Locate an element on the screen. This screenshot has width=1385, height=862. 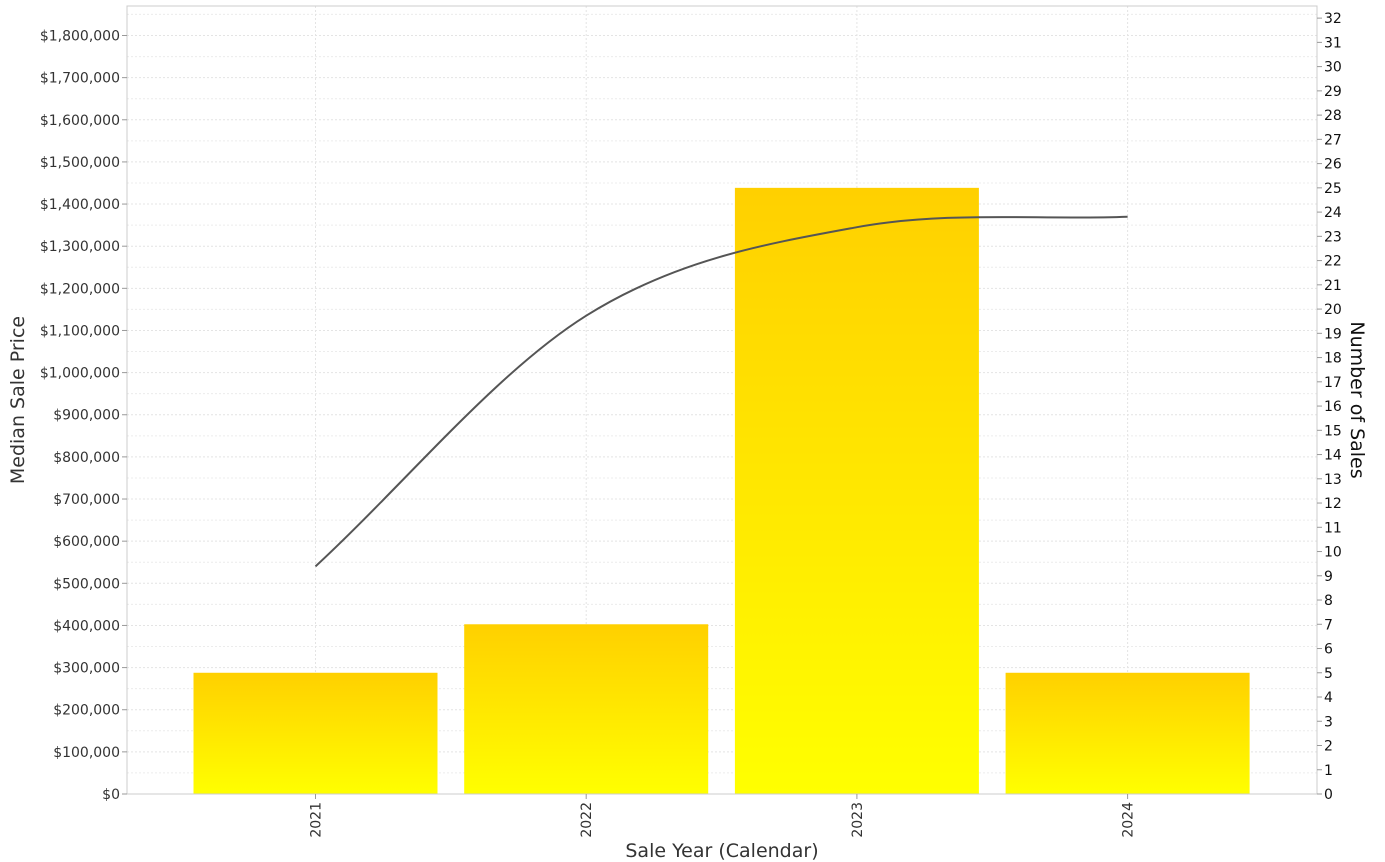
left-tick-label: $1,500,000 is located at coordinates (80, 163).